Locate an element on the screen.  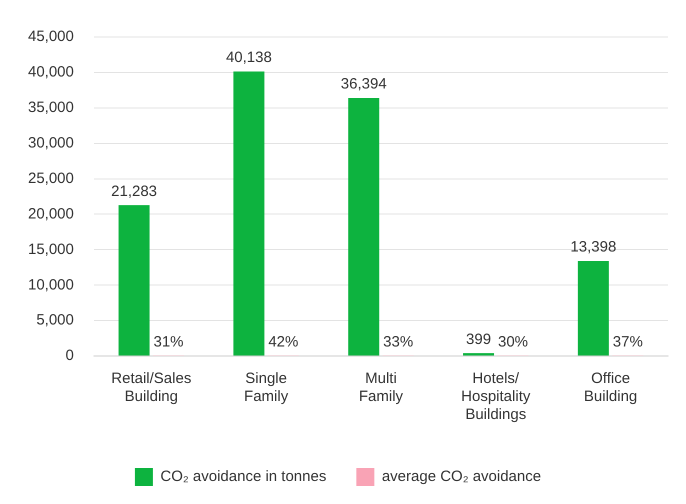
y-tick-label: 10,000 is located at coordinates (51, 285).